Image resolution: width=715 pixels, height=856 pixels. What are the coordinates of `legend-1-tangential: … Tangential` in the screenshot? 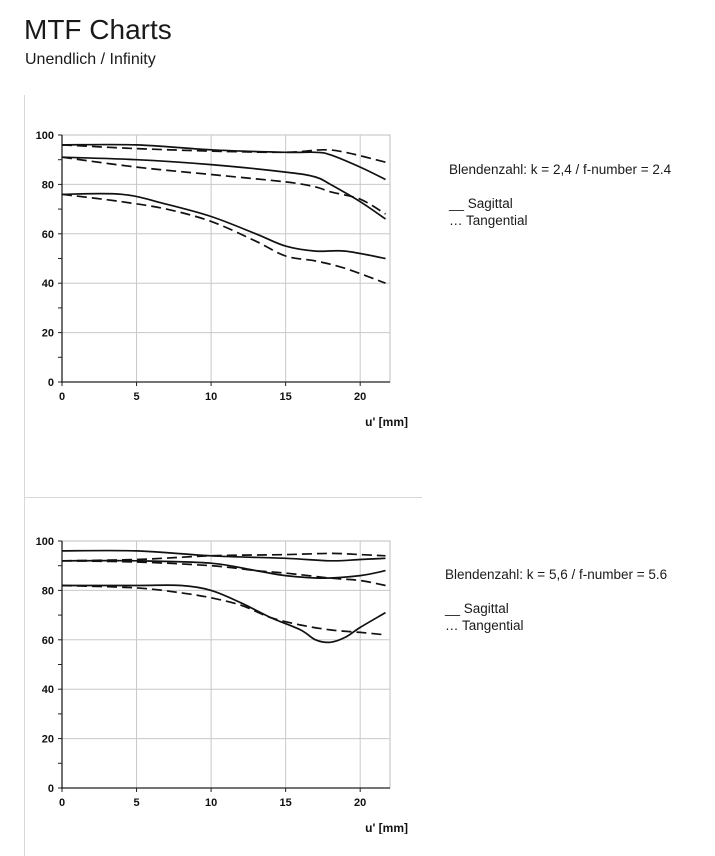 It's located at (488, 220).